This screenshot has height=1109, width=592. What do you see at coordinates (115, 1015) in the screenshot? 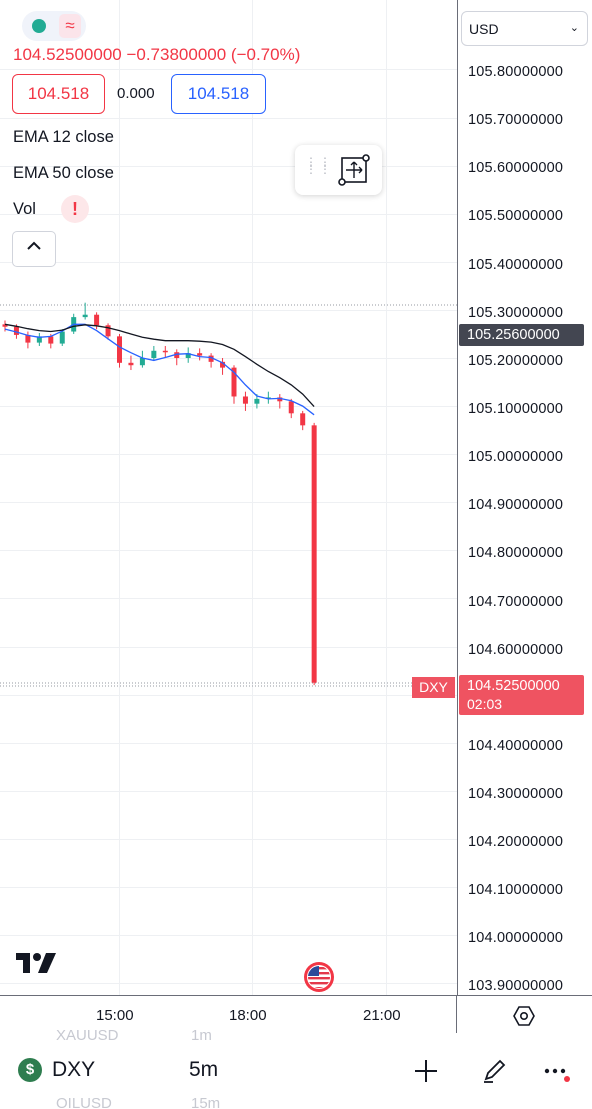
I see `time-tick: 15:00` at bounding box center [115, 1015].